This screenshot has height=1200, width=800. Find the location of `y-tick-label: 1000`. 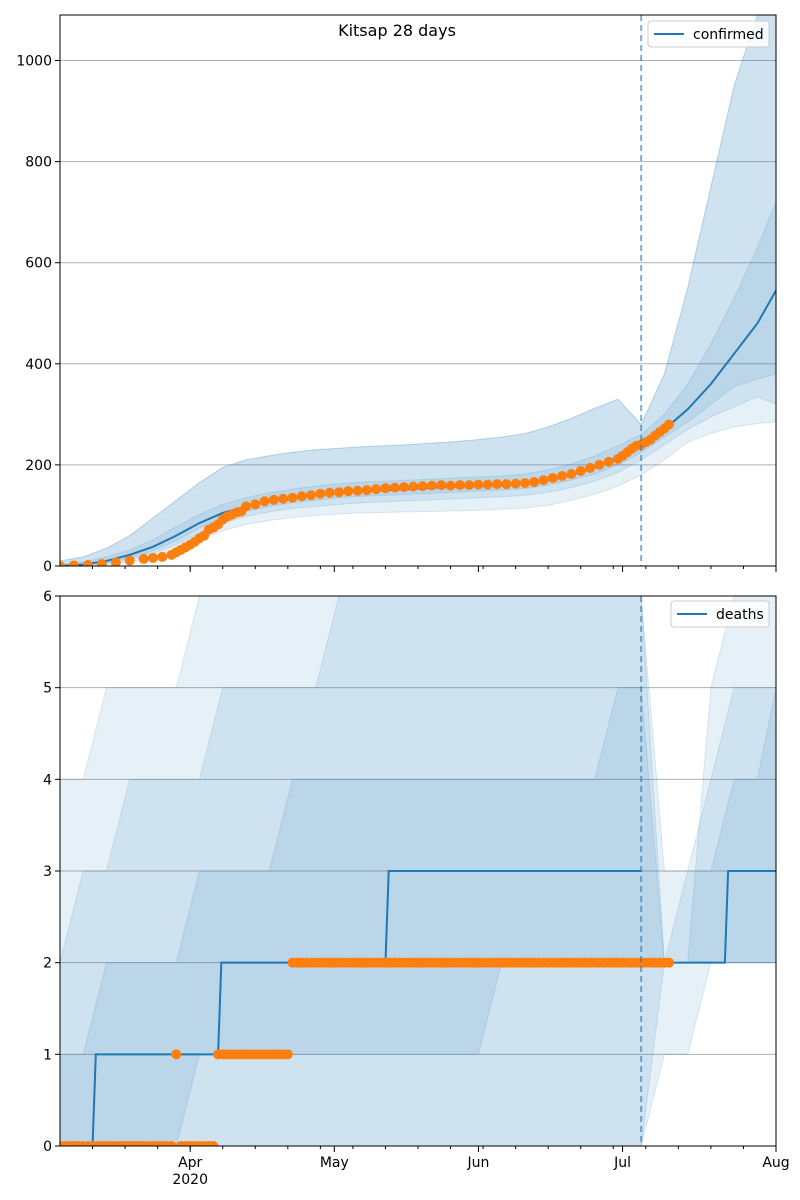

y-tick-label: 1000 is located at coordinates (34, 61).